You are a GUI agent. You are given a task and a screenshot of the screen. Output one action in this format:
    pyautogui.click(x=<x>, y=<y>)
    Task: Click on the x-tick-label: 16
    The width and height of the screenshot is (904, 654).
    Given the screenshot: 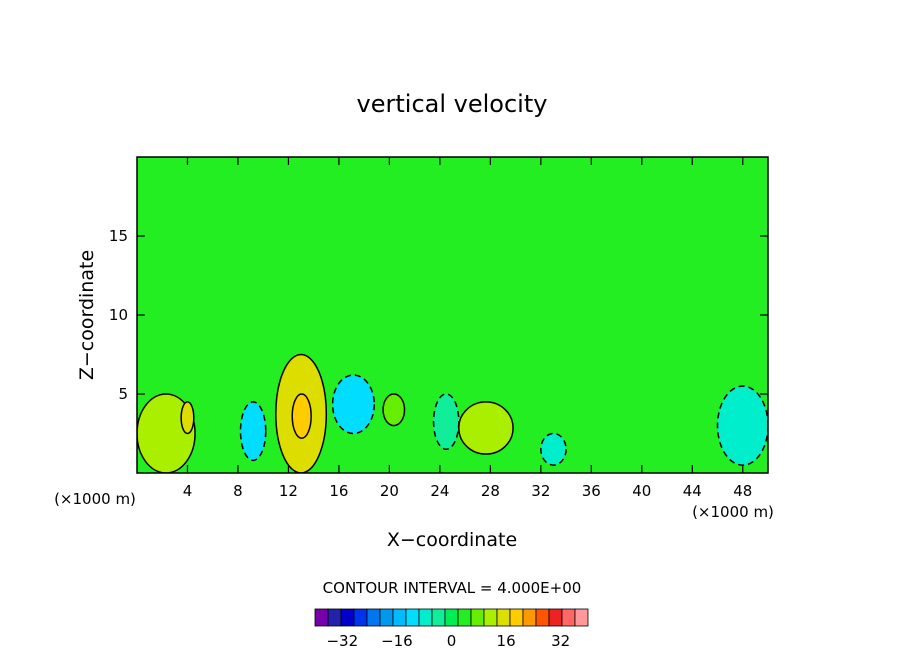 What is the action you would take?
    pyautogui.click(x=338, y=491)
    